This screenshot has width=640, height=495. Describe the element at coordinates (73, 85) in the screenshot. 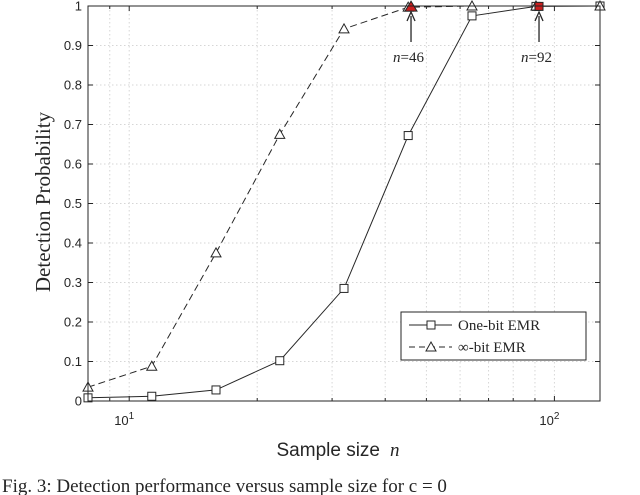

I see `y-tick-label: 0.8` at that location.